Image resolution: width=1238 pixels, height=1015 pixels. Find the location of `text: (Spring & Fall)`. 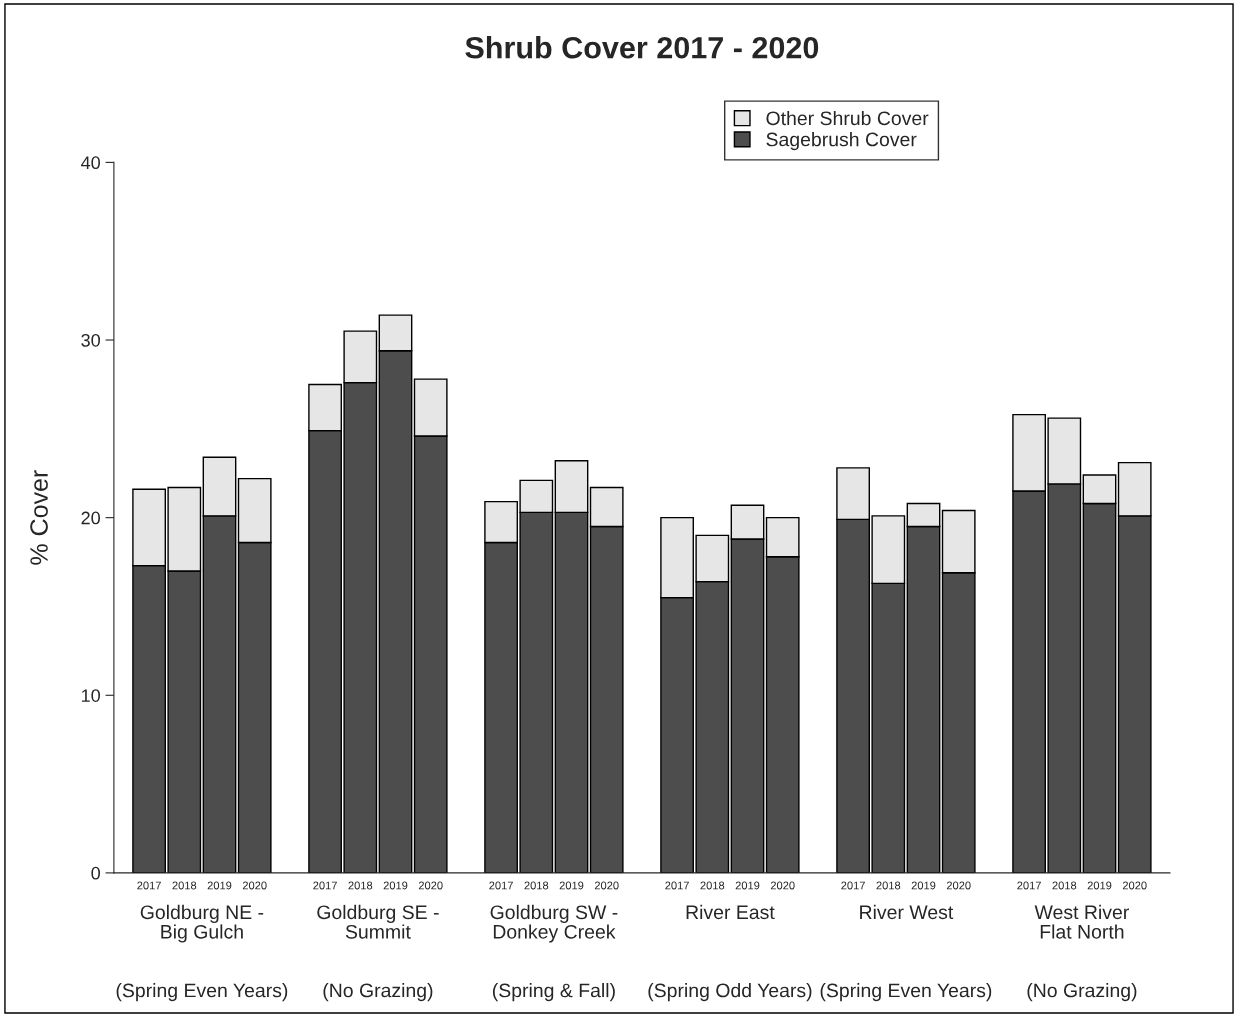

text: (Spring & Fall) is located at coordinates (553, 992).